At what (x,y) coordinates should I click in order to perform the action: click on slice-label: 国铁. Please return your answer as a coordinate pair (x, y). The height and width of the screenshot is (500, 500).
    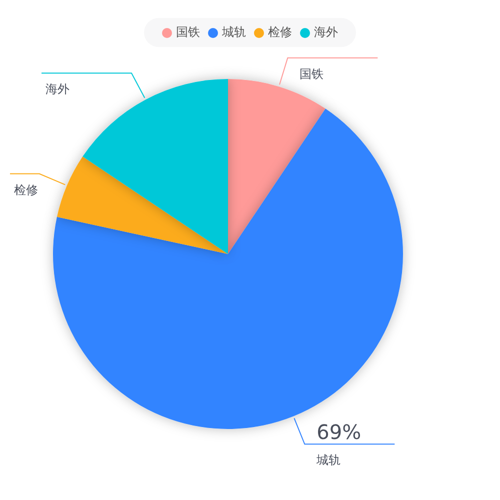
    Looking at the image, I should click on (312, 73).